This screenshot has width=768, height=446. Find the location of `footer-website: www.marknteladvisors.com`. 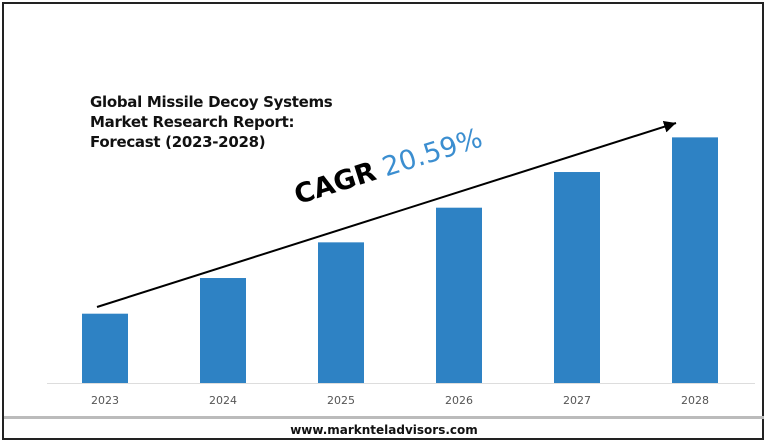

footer-website: www.marknteladvisors.com is located at coordinates (384, 430).